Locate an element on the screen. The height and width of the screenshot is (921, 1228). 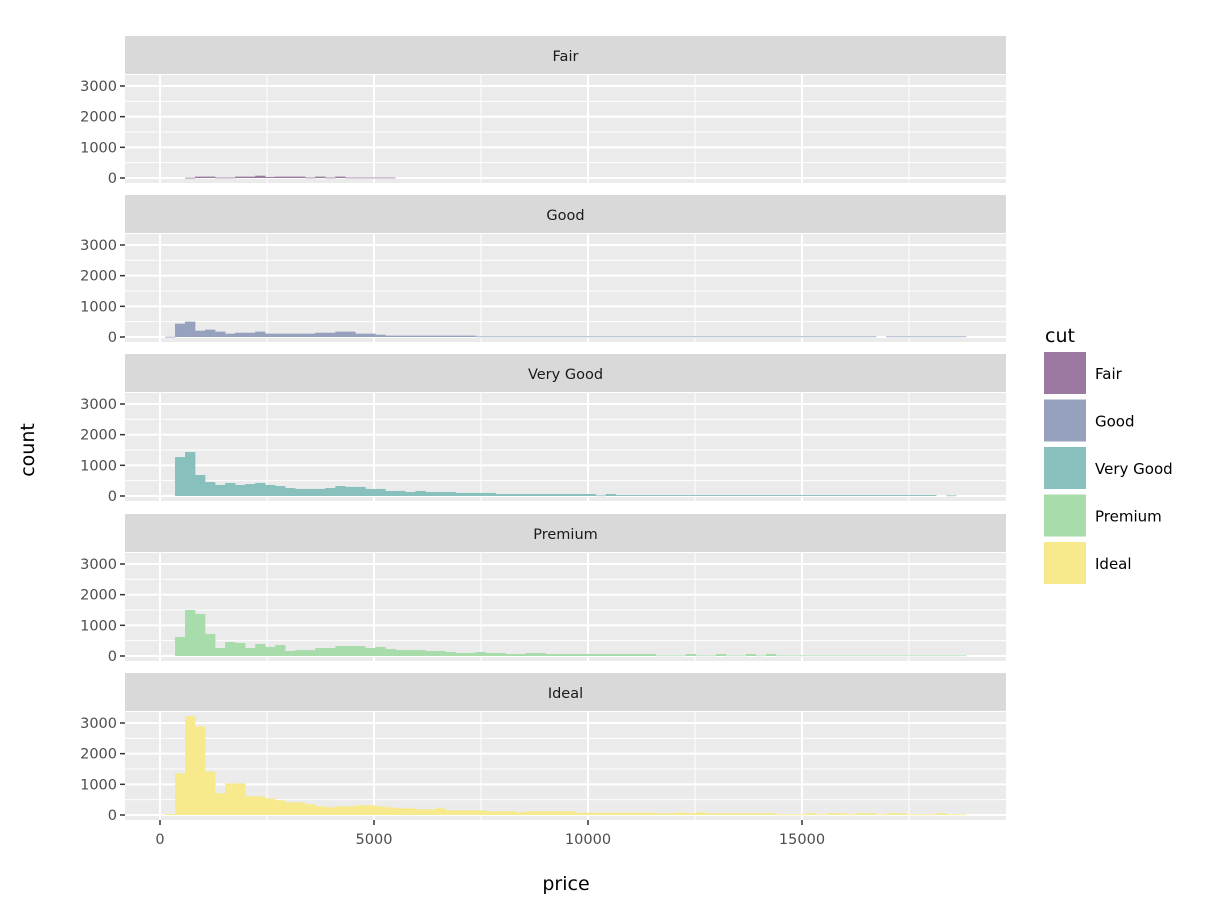
x-tick-label: 15000 is located at coordinates (802, 840).